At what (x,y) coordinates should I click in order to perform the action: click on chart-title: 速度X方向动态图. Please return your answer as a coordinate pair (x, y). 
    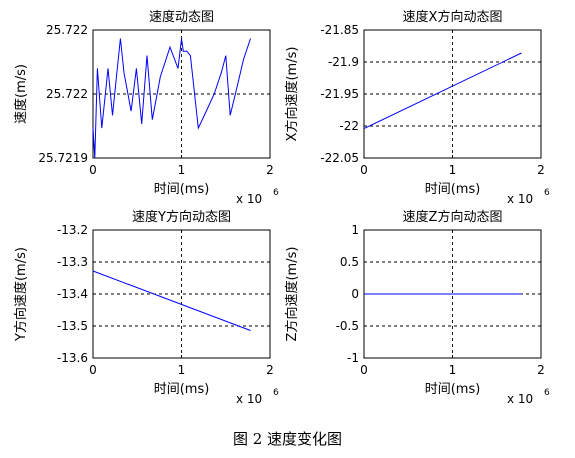
    Looking at the image, I should click on (453, 17).